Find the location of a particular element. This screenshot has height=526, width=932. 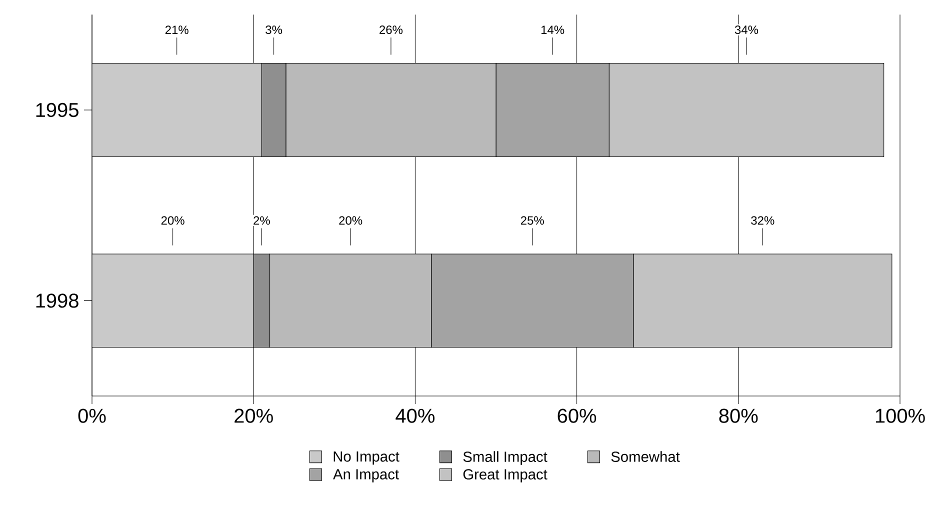

y-tick-label: 1998 is located at coordinates (57, 301).